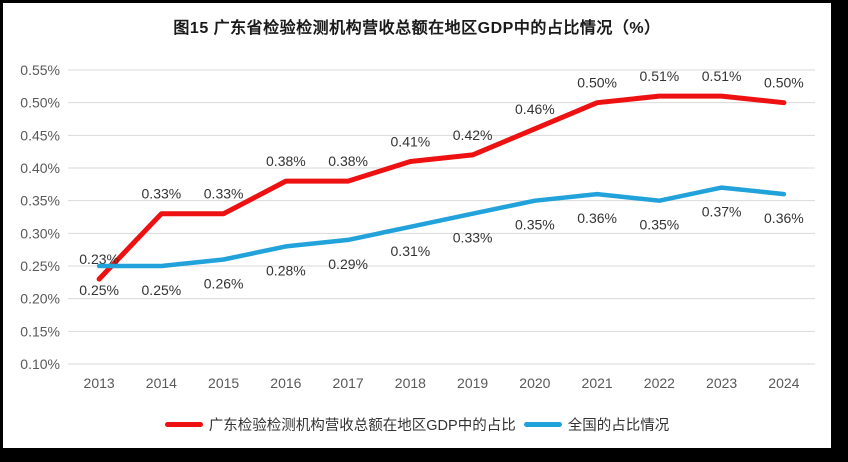 Image resolution: width=848 pixels, height=462 pixels. What do you see at coordinates (40, 266) in the screenshot?
I see `y-tick-label: 0.25%` at bounding box center [40, 266].